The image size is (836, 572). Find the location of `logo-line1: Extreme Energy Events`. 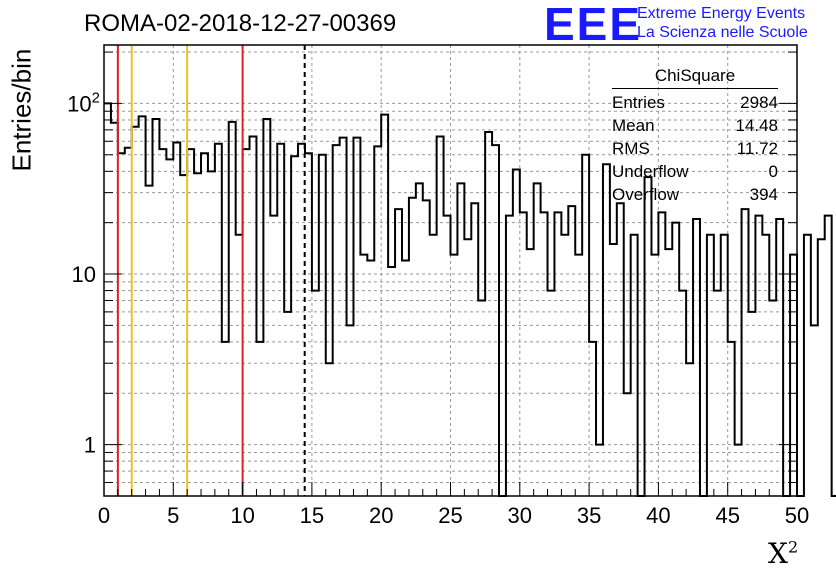

logo-line1: Extreme Energy Events is located at coordinates (721, 13).